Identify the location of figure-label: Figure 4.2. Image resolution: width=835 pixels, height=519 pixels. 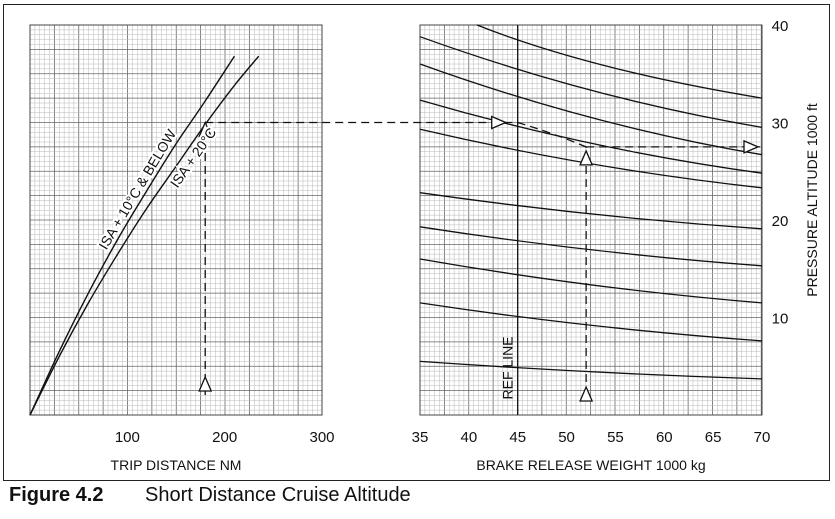
(56, 495).